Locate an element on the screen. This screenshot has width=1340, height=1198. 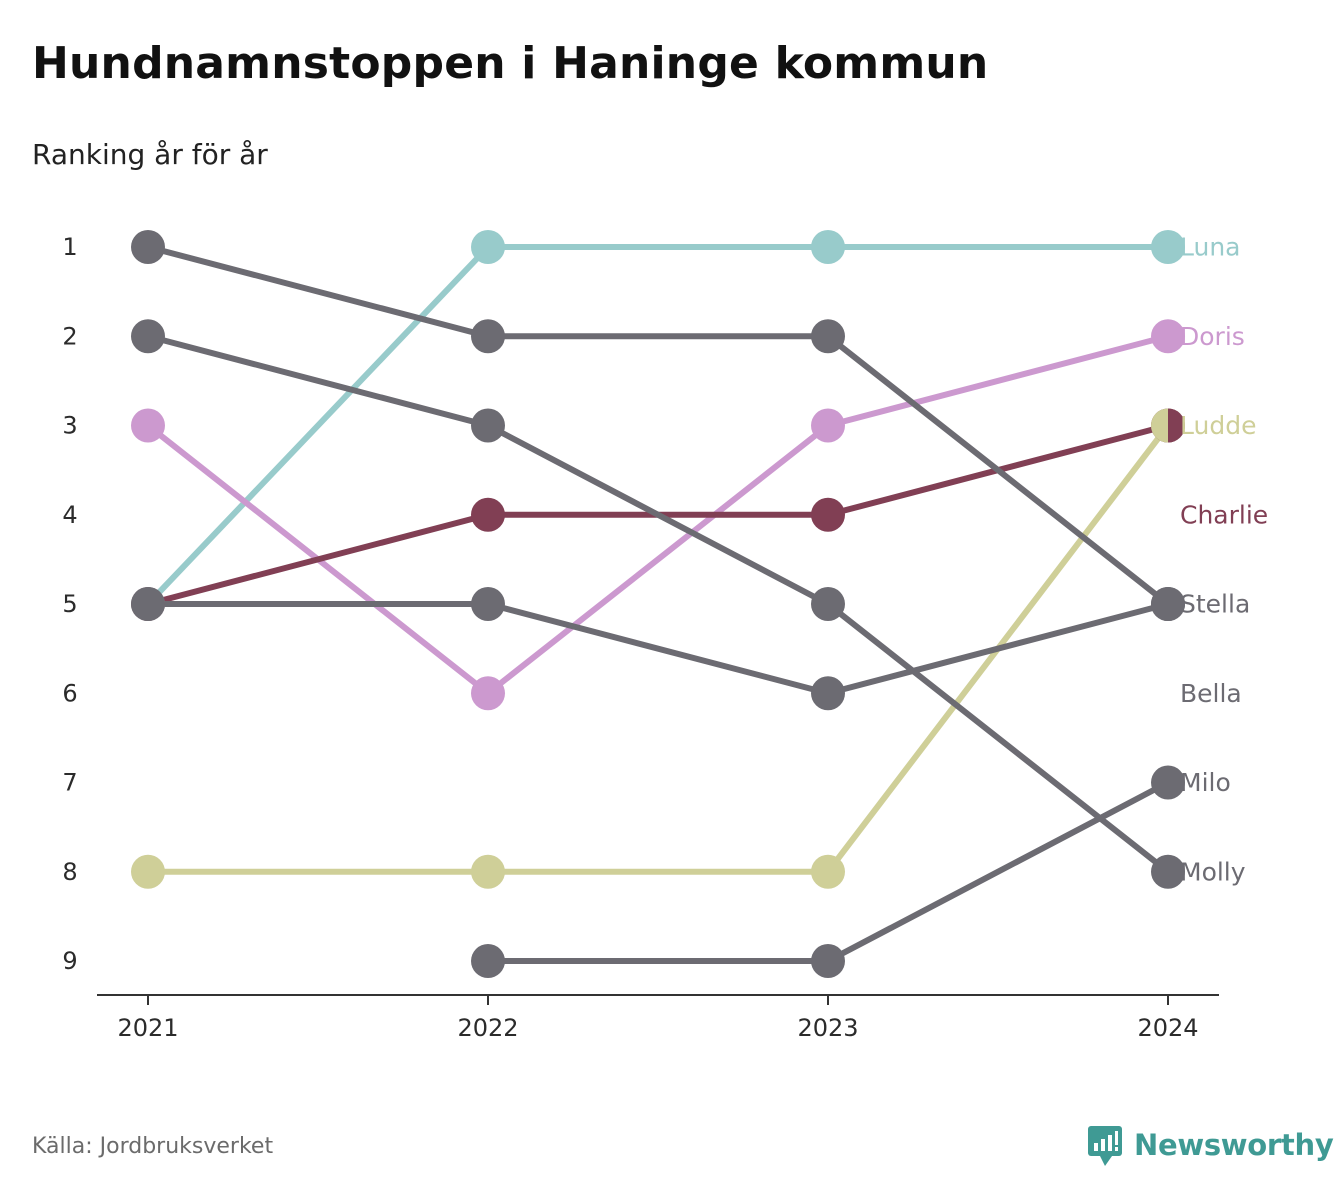
x-tick-label: 2024 is located at coordinates (1167, 1028).